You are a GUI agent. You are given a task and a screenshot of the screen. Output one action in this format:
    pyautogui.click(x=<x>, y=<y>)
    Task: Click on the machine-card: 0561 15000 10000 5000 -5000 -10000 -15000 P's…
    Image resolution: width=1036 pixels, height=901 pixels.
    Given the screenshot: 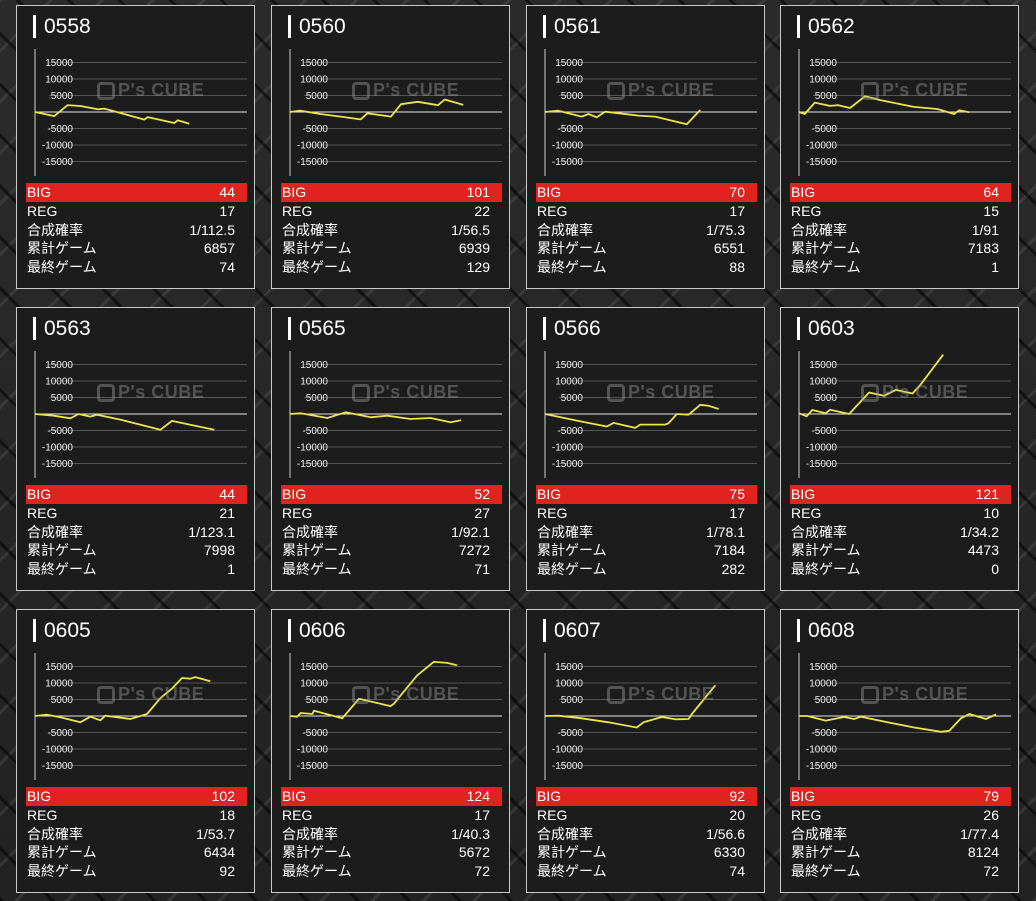 What is the action you would take?
    pyautogui.click(x=645, y=147)
    